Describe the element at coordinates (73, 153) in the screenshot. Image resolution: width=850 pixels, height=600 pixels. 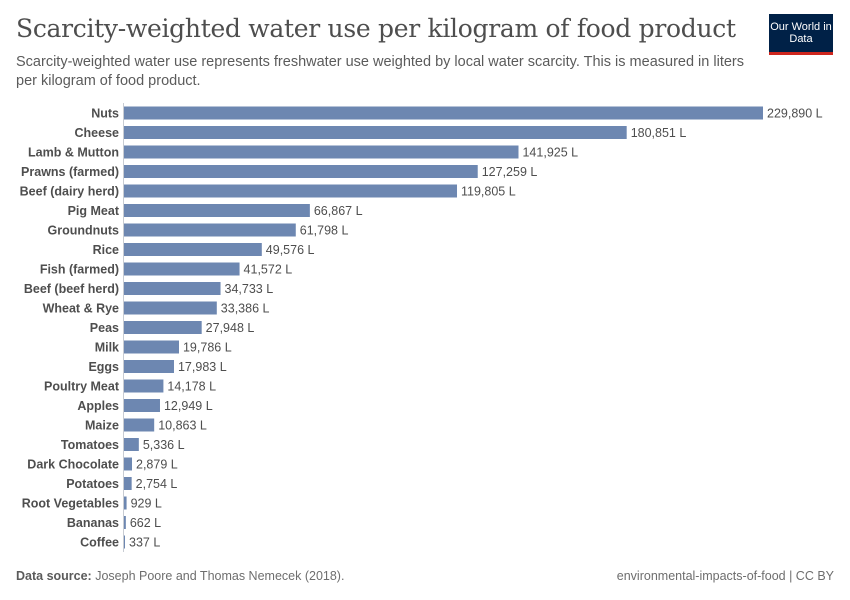
I see `category-label: Lamb & Mutton` at that location.